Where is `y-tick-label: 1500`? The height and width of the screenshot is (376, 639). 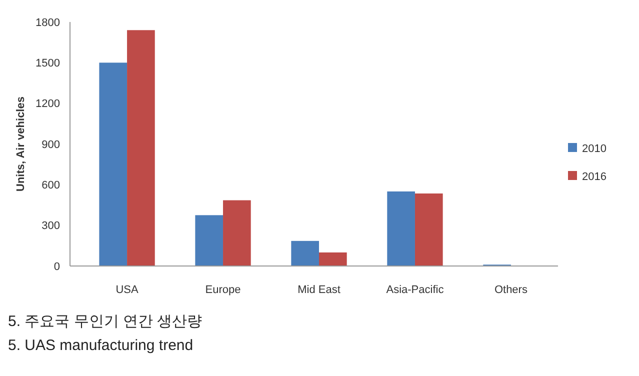 y-tick-label: 1500 is located at coordinates (48, 64).